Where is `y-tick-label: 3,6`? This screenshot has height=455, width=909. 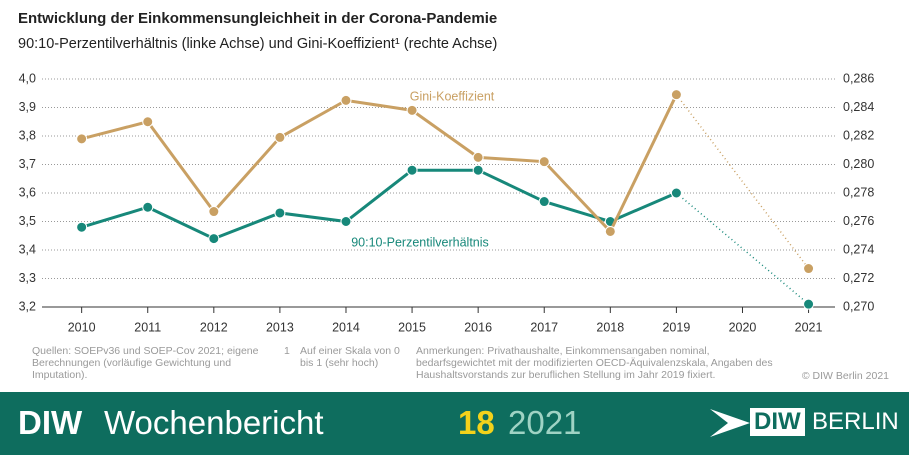
y-tick-label: 3,6 is located at coordinates (27, 192).